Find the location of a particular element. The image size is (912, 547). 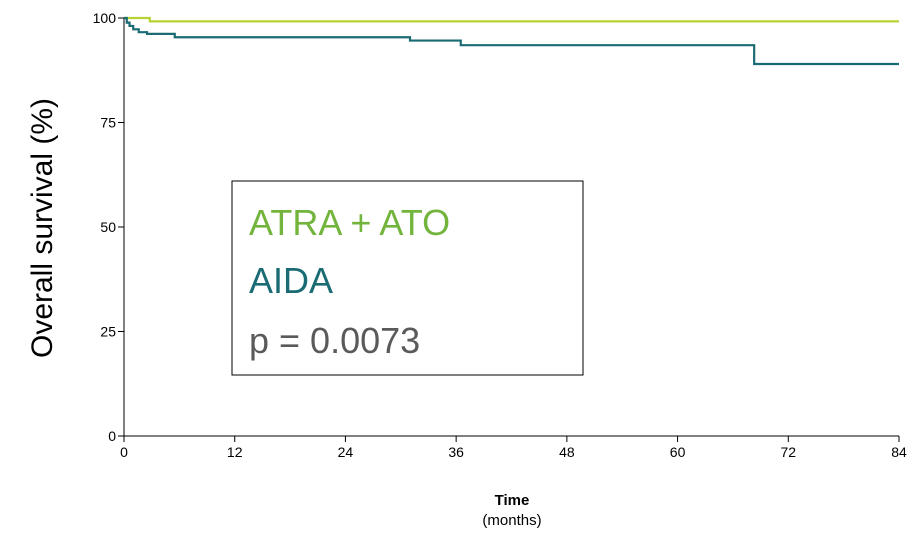

y-axis-label: Overall survival (%) is located at coordinates (42, 228).